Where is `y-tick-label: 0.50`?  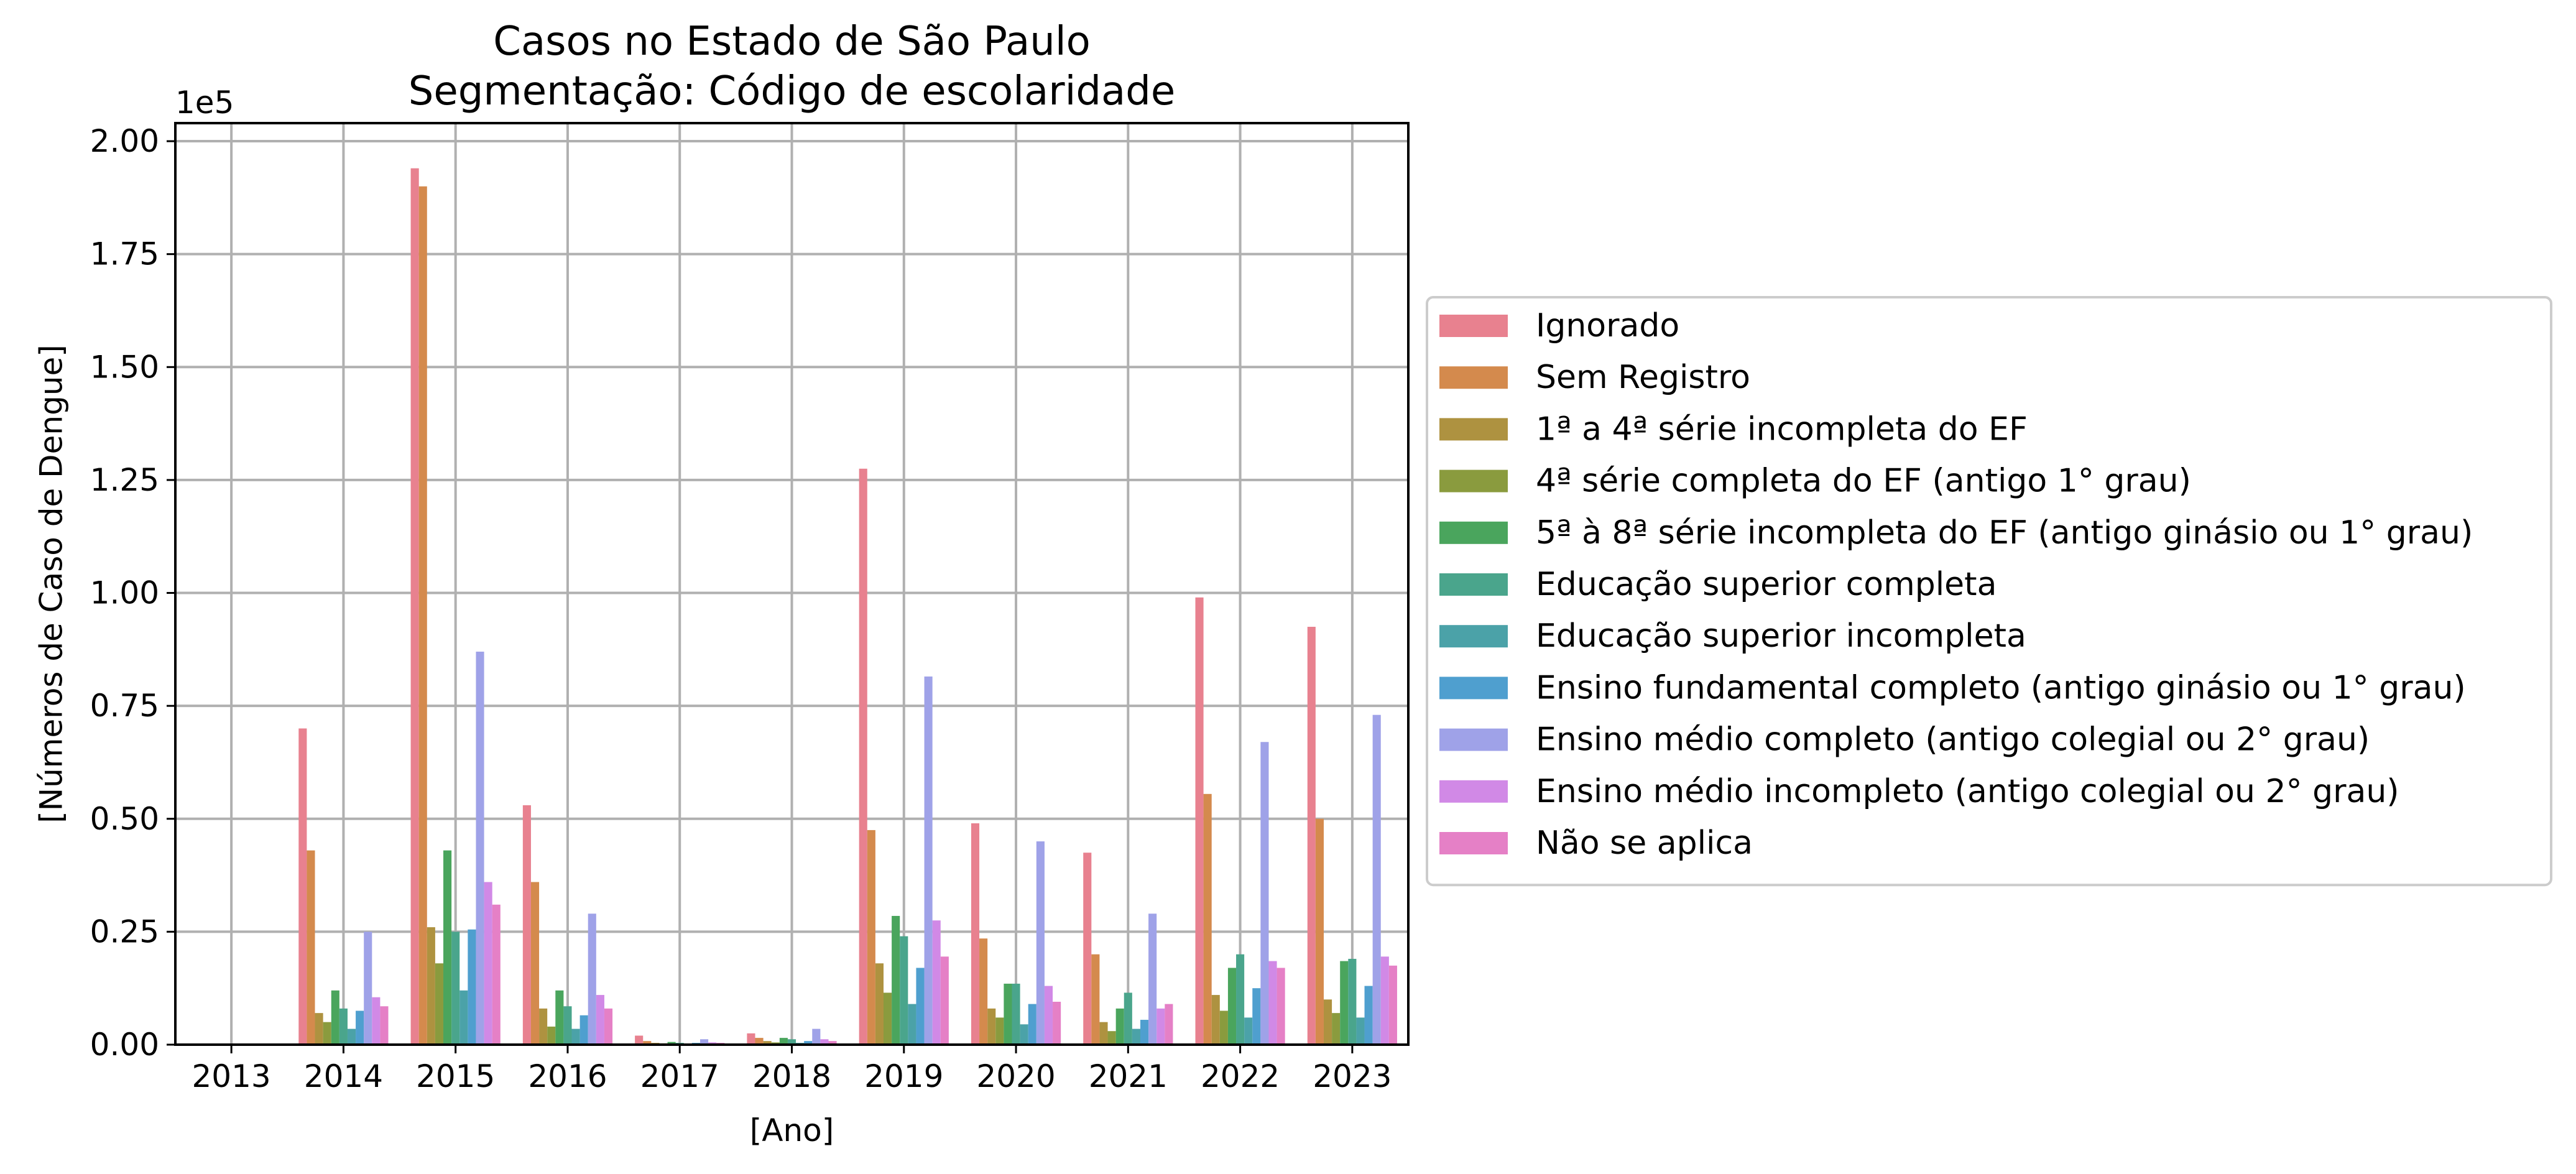
y-tick-label: 0.50 is located at coordinates (124, 819).